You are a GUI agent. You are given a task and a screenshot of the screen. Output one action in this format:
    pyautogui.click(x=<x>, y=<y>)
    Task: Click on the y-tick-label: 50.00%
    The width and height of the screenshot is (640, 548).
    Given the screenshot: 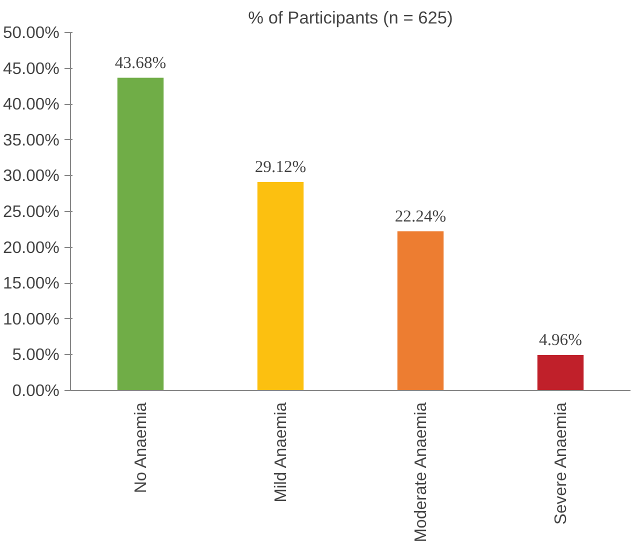 What is the action you would take?
    pyautogui.click(x=31, y=32)
    